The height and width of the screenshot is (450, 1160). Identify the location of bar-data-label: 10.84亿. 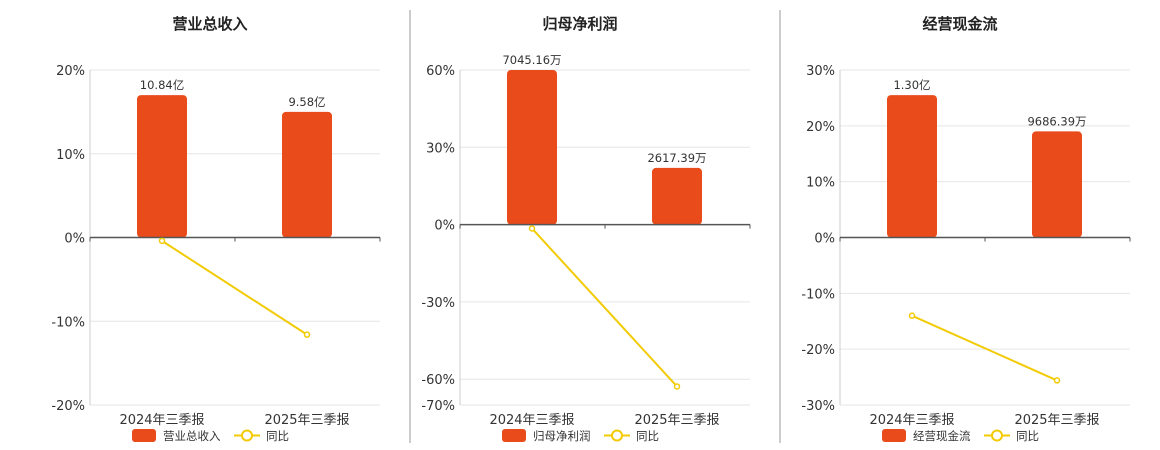
(162, 85).